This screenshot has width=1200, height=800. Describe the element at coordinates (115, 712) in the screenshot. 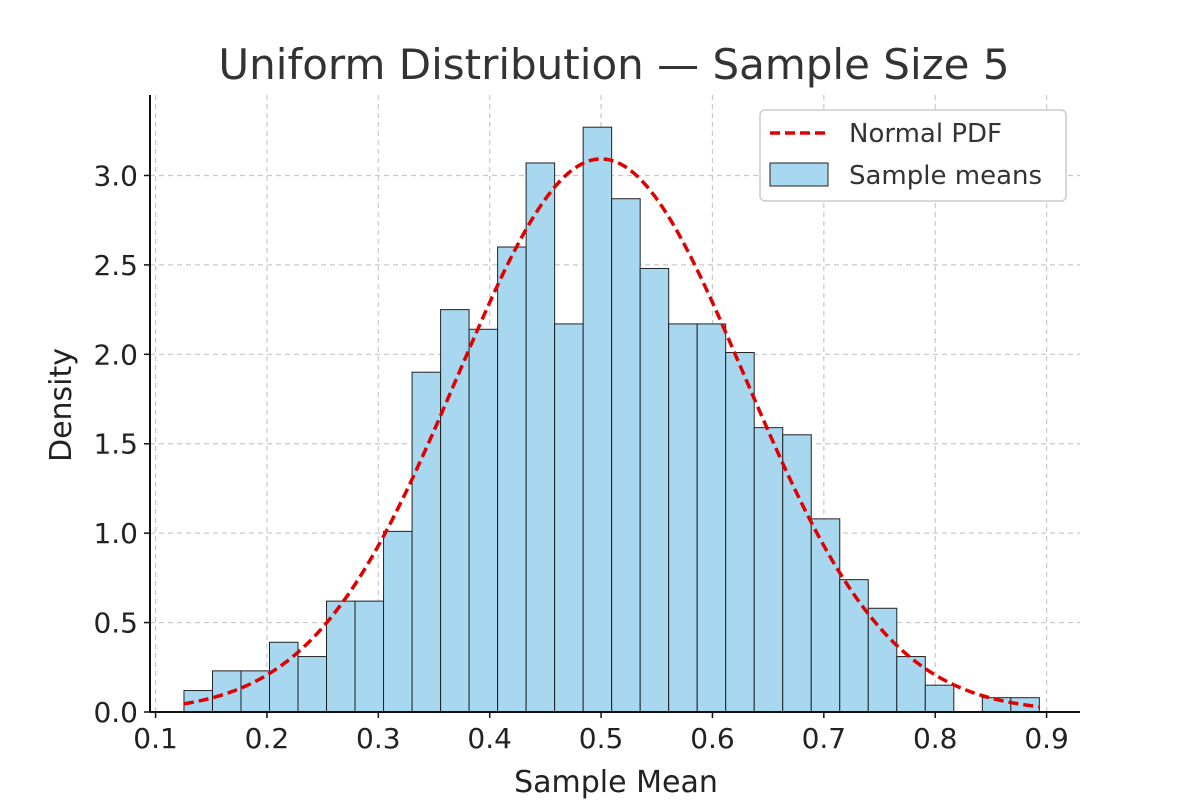

I see `y-tick-label: 0.0` at that location.